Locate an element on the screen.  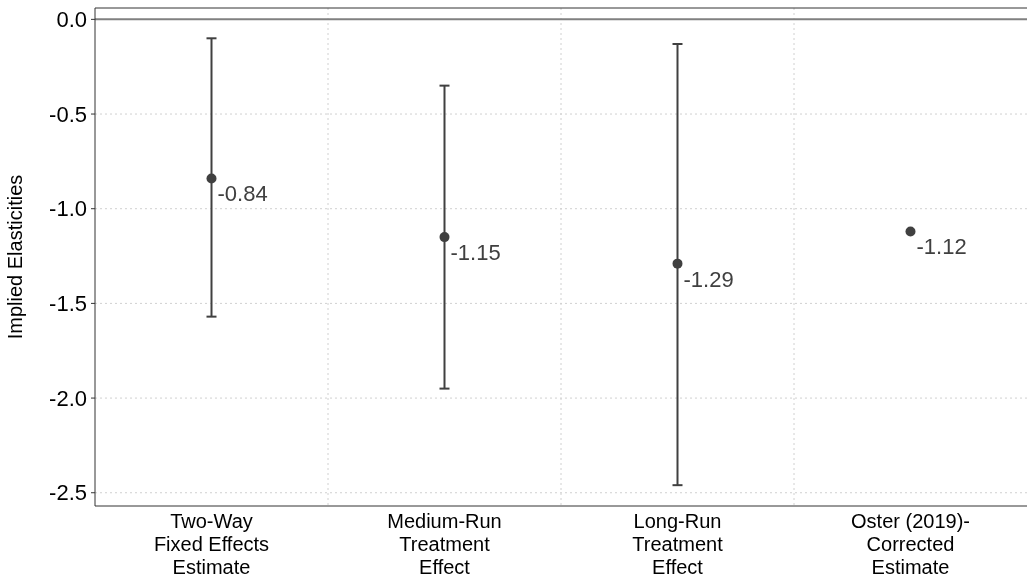
y-axis-title: Implied Elasticities is located at coordinates (15, 257).